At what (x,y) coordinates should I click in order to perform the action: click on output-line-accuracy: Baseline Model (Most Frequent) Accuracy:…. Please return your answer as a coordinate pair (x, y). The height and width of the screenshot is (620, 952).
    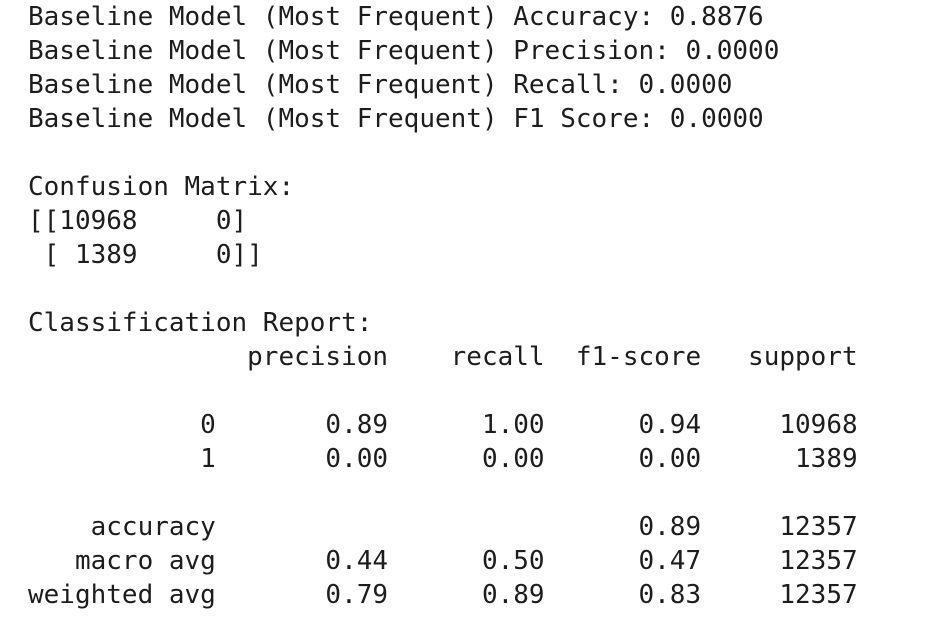
    Looking at the image, I should click on (396, 17).